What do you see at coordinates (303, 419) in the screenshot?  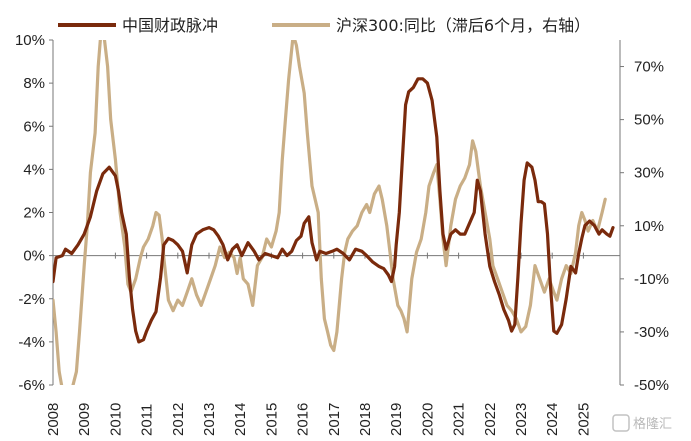 I see `x-tick-label: 2016` at bounding box center [303, 419].